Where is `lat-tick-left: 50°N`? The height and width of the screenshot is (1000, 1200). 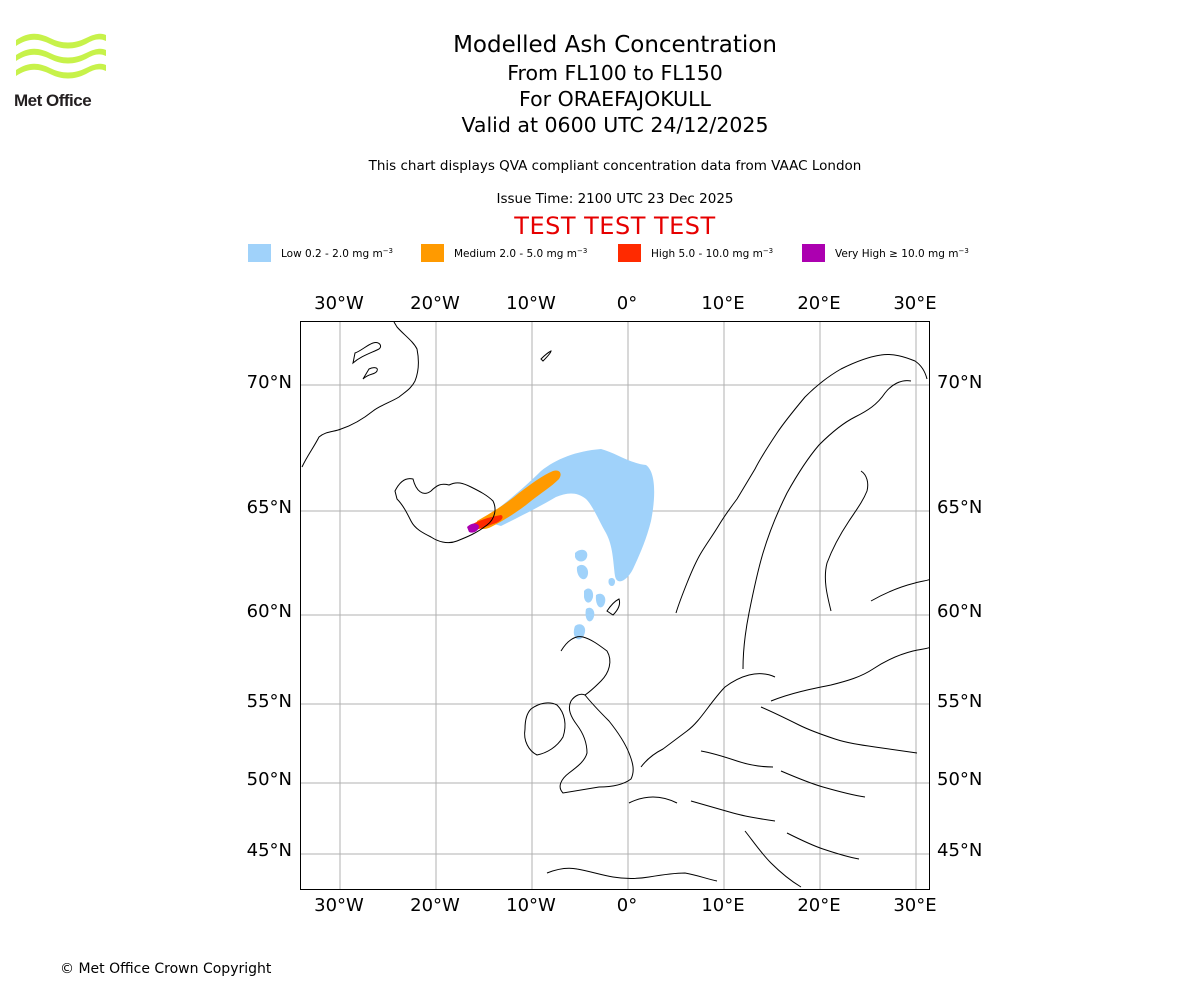 lat-tick-left: 50°N is located at coordinates (269, 779).